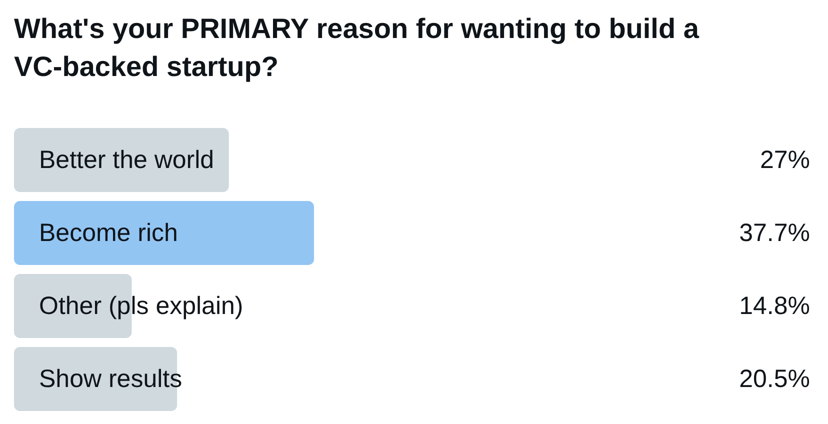 Image resolution: width=828 pixels, height=424 pixels. What do you see at coordinates (785, 160) in the screenshot?
I see `data-label: 27%` at bounding box center [785, 160].